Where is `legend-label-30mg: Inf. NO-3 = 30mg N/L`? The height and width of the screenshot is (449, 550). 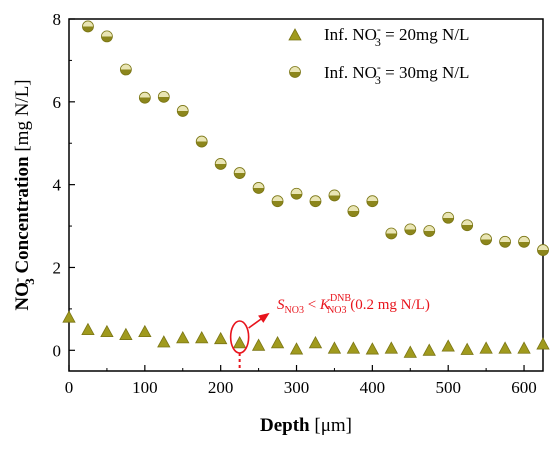
legend-label-30mg: Inf. NO-3 = 30mg N/L is located at coordinates (396, 73).